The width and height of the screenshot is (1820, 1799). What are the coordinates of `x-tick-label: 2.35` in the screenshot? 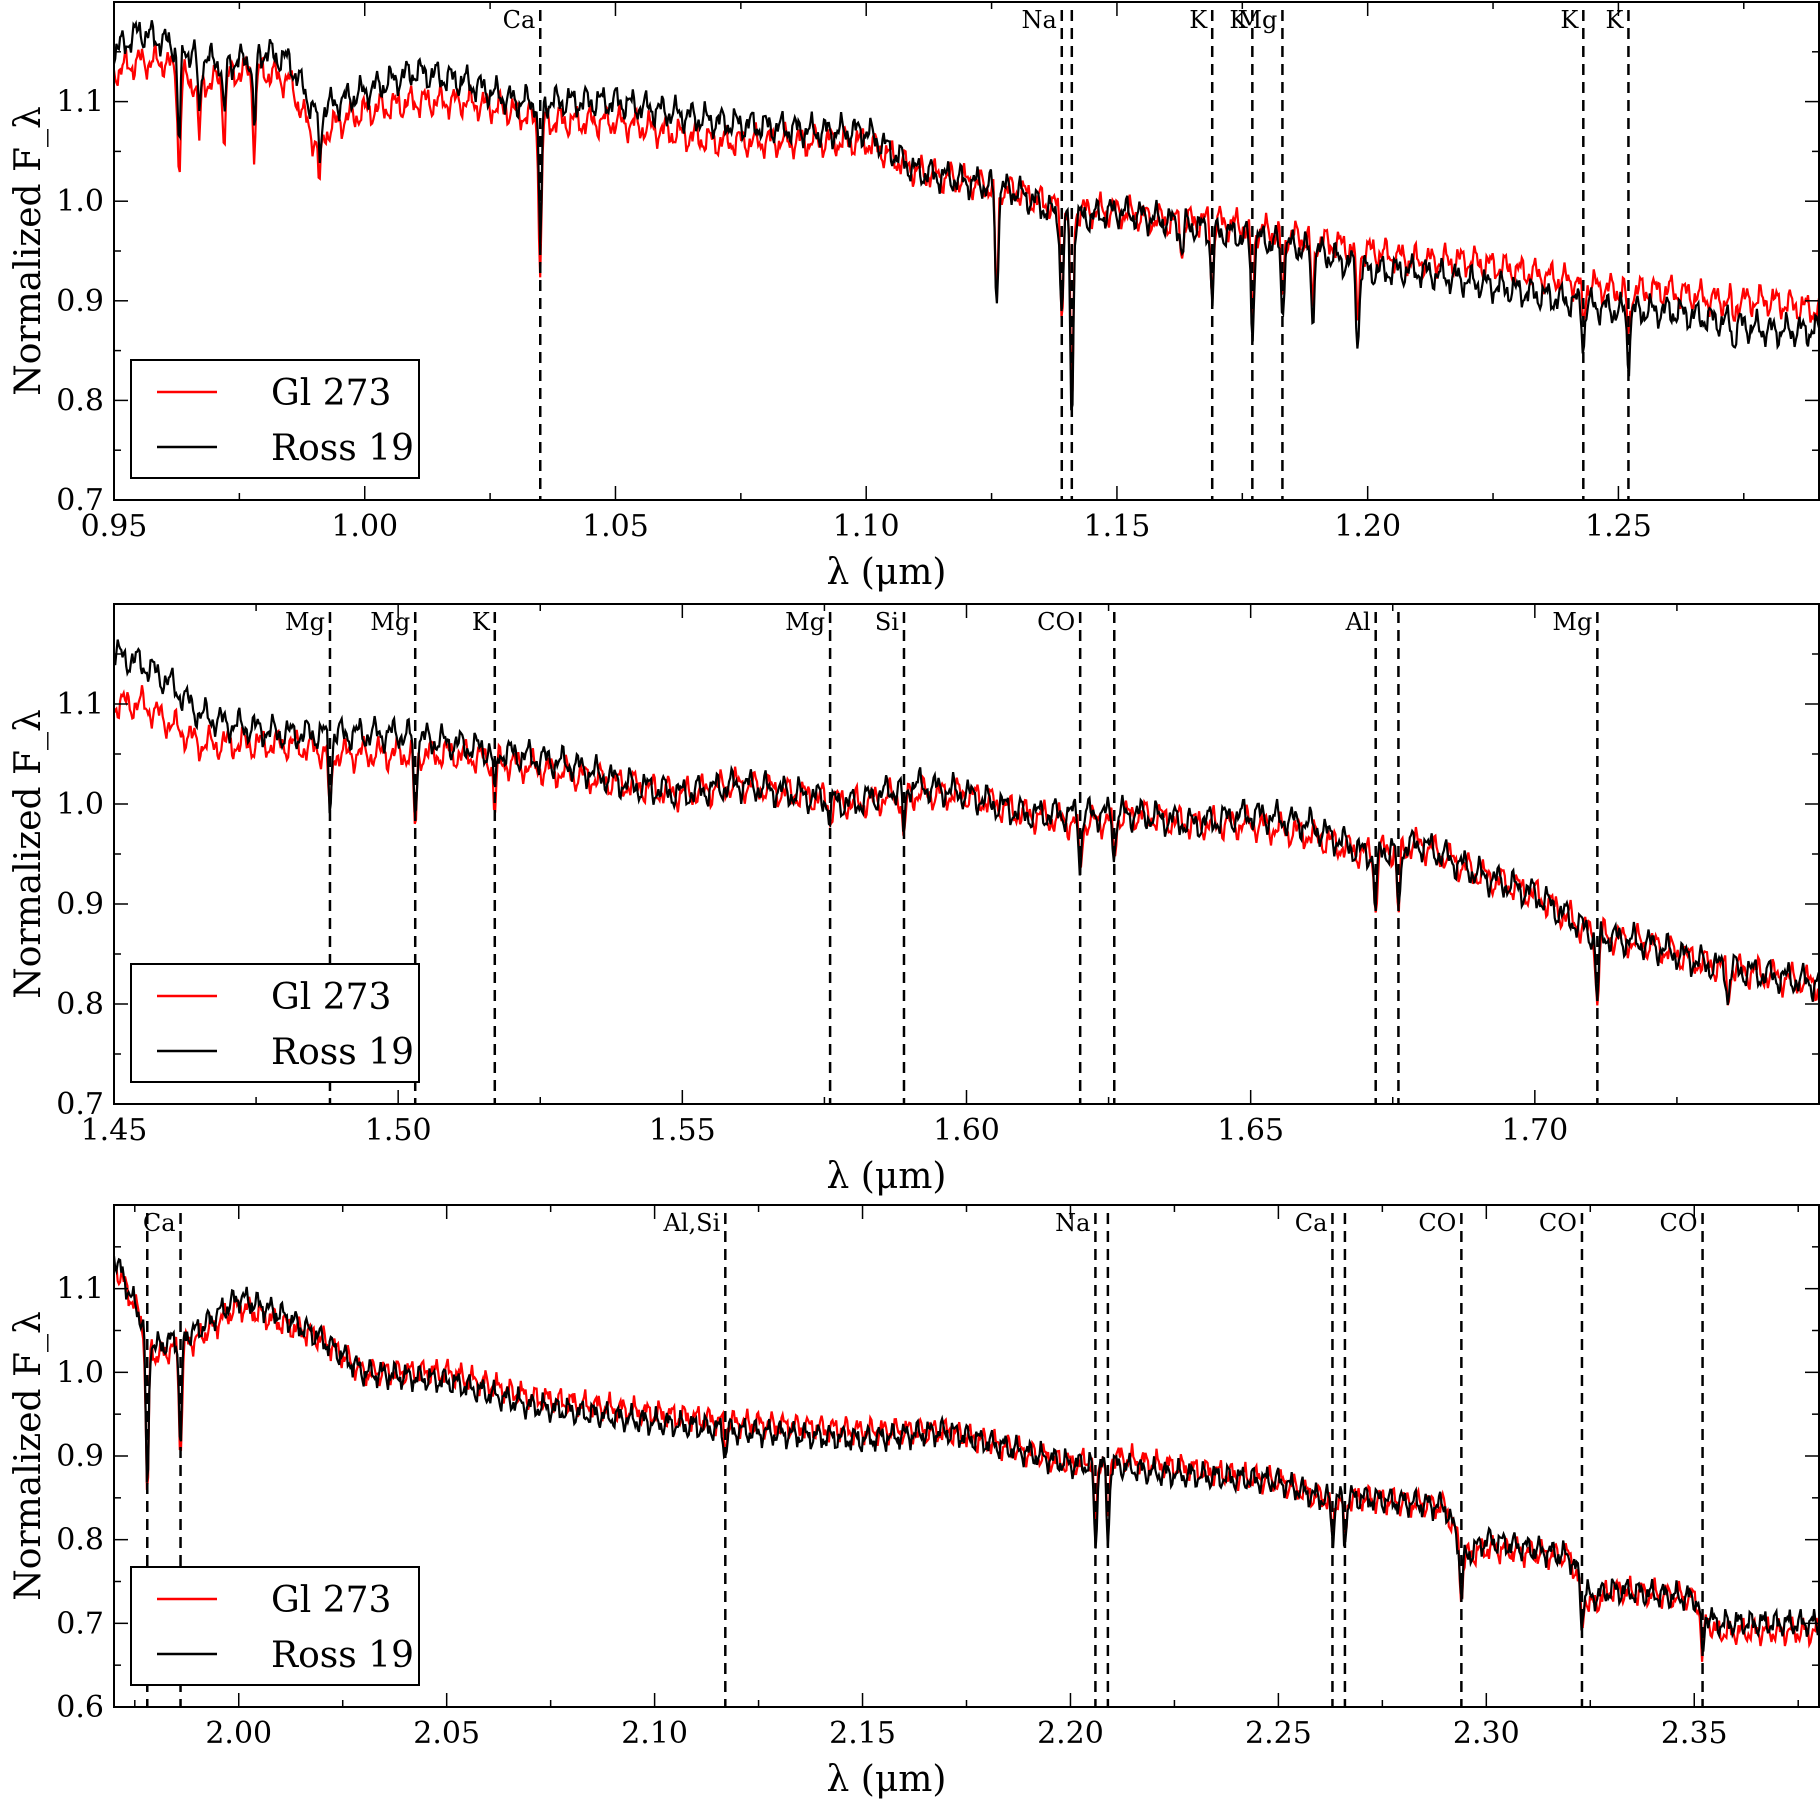 It's located at (1694, 1733).